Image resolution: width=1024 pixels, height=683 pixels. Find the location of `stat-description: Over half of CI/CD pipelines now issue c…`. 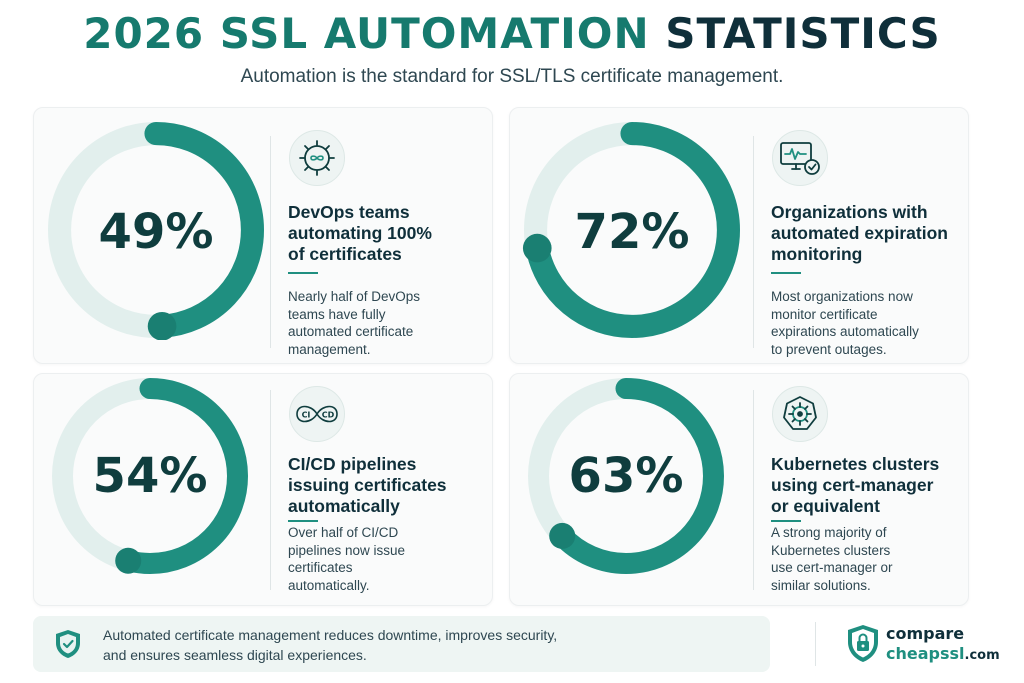

stat-description: Over half of CI/CD pipelines now issue c… is located at coordinates (347, 559).